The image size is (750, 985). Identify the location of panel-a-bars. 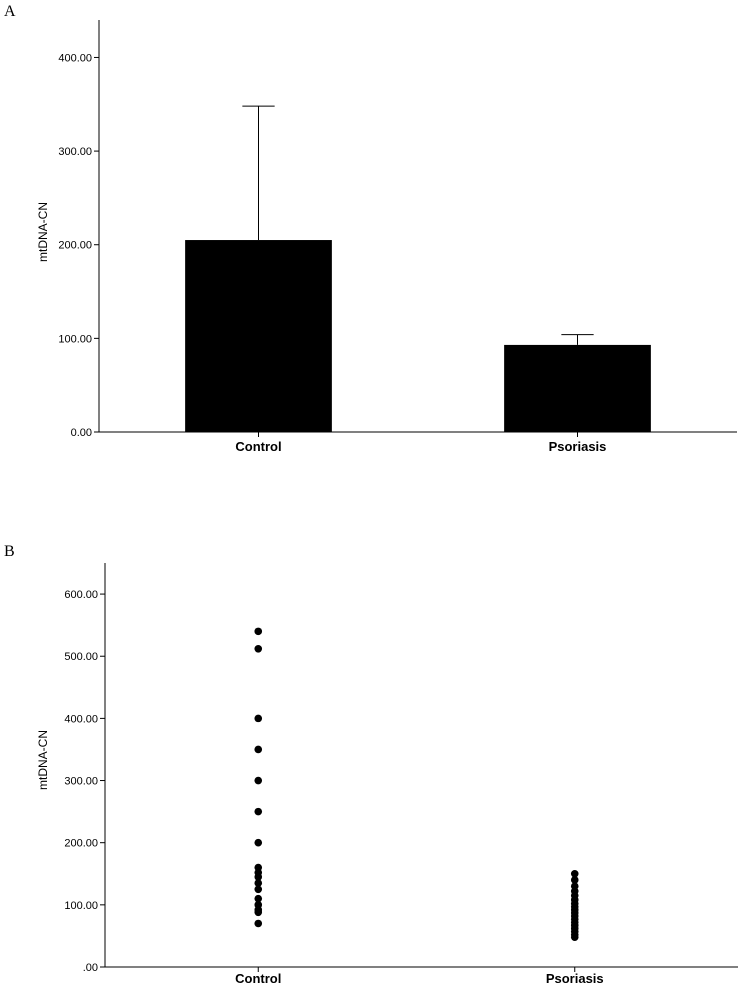
(418, 336).